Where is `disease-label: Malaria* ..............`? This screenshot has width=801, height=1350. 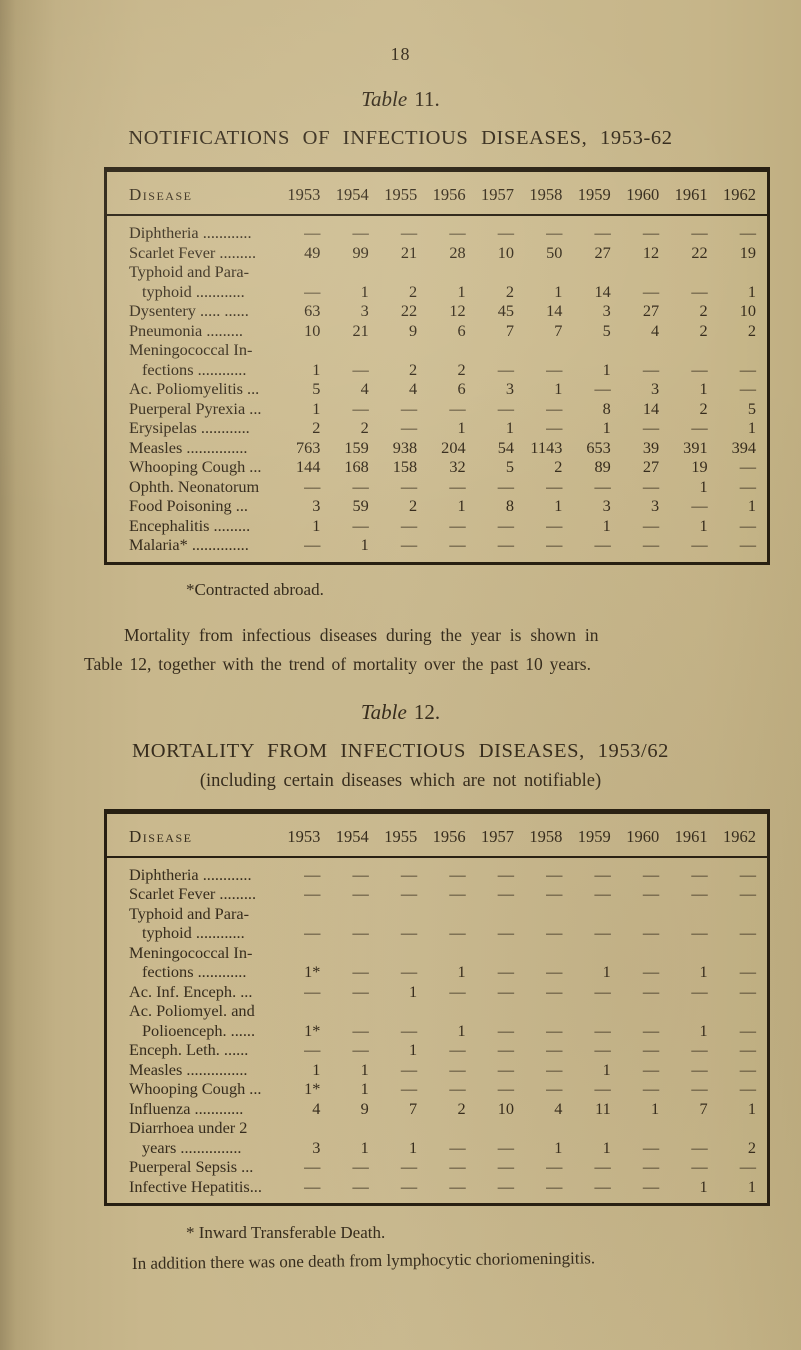
disease-label: Malaria* .............. is located at coordinates (189, 544).